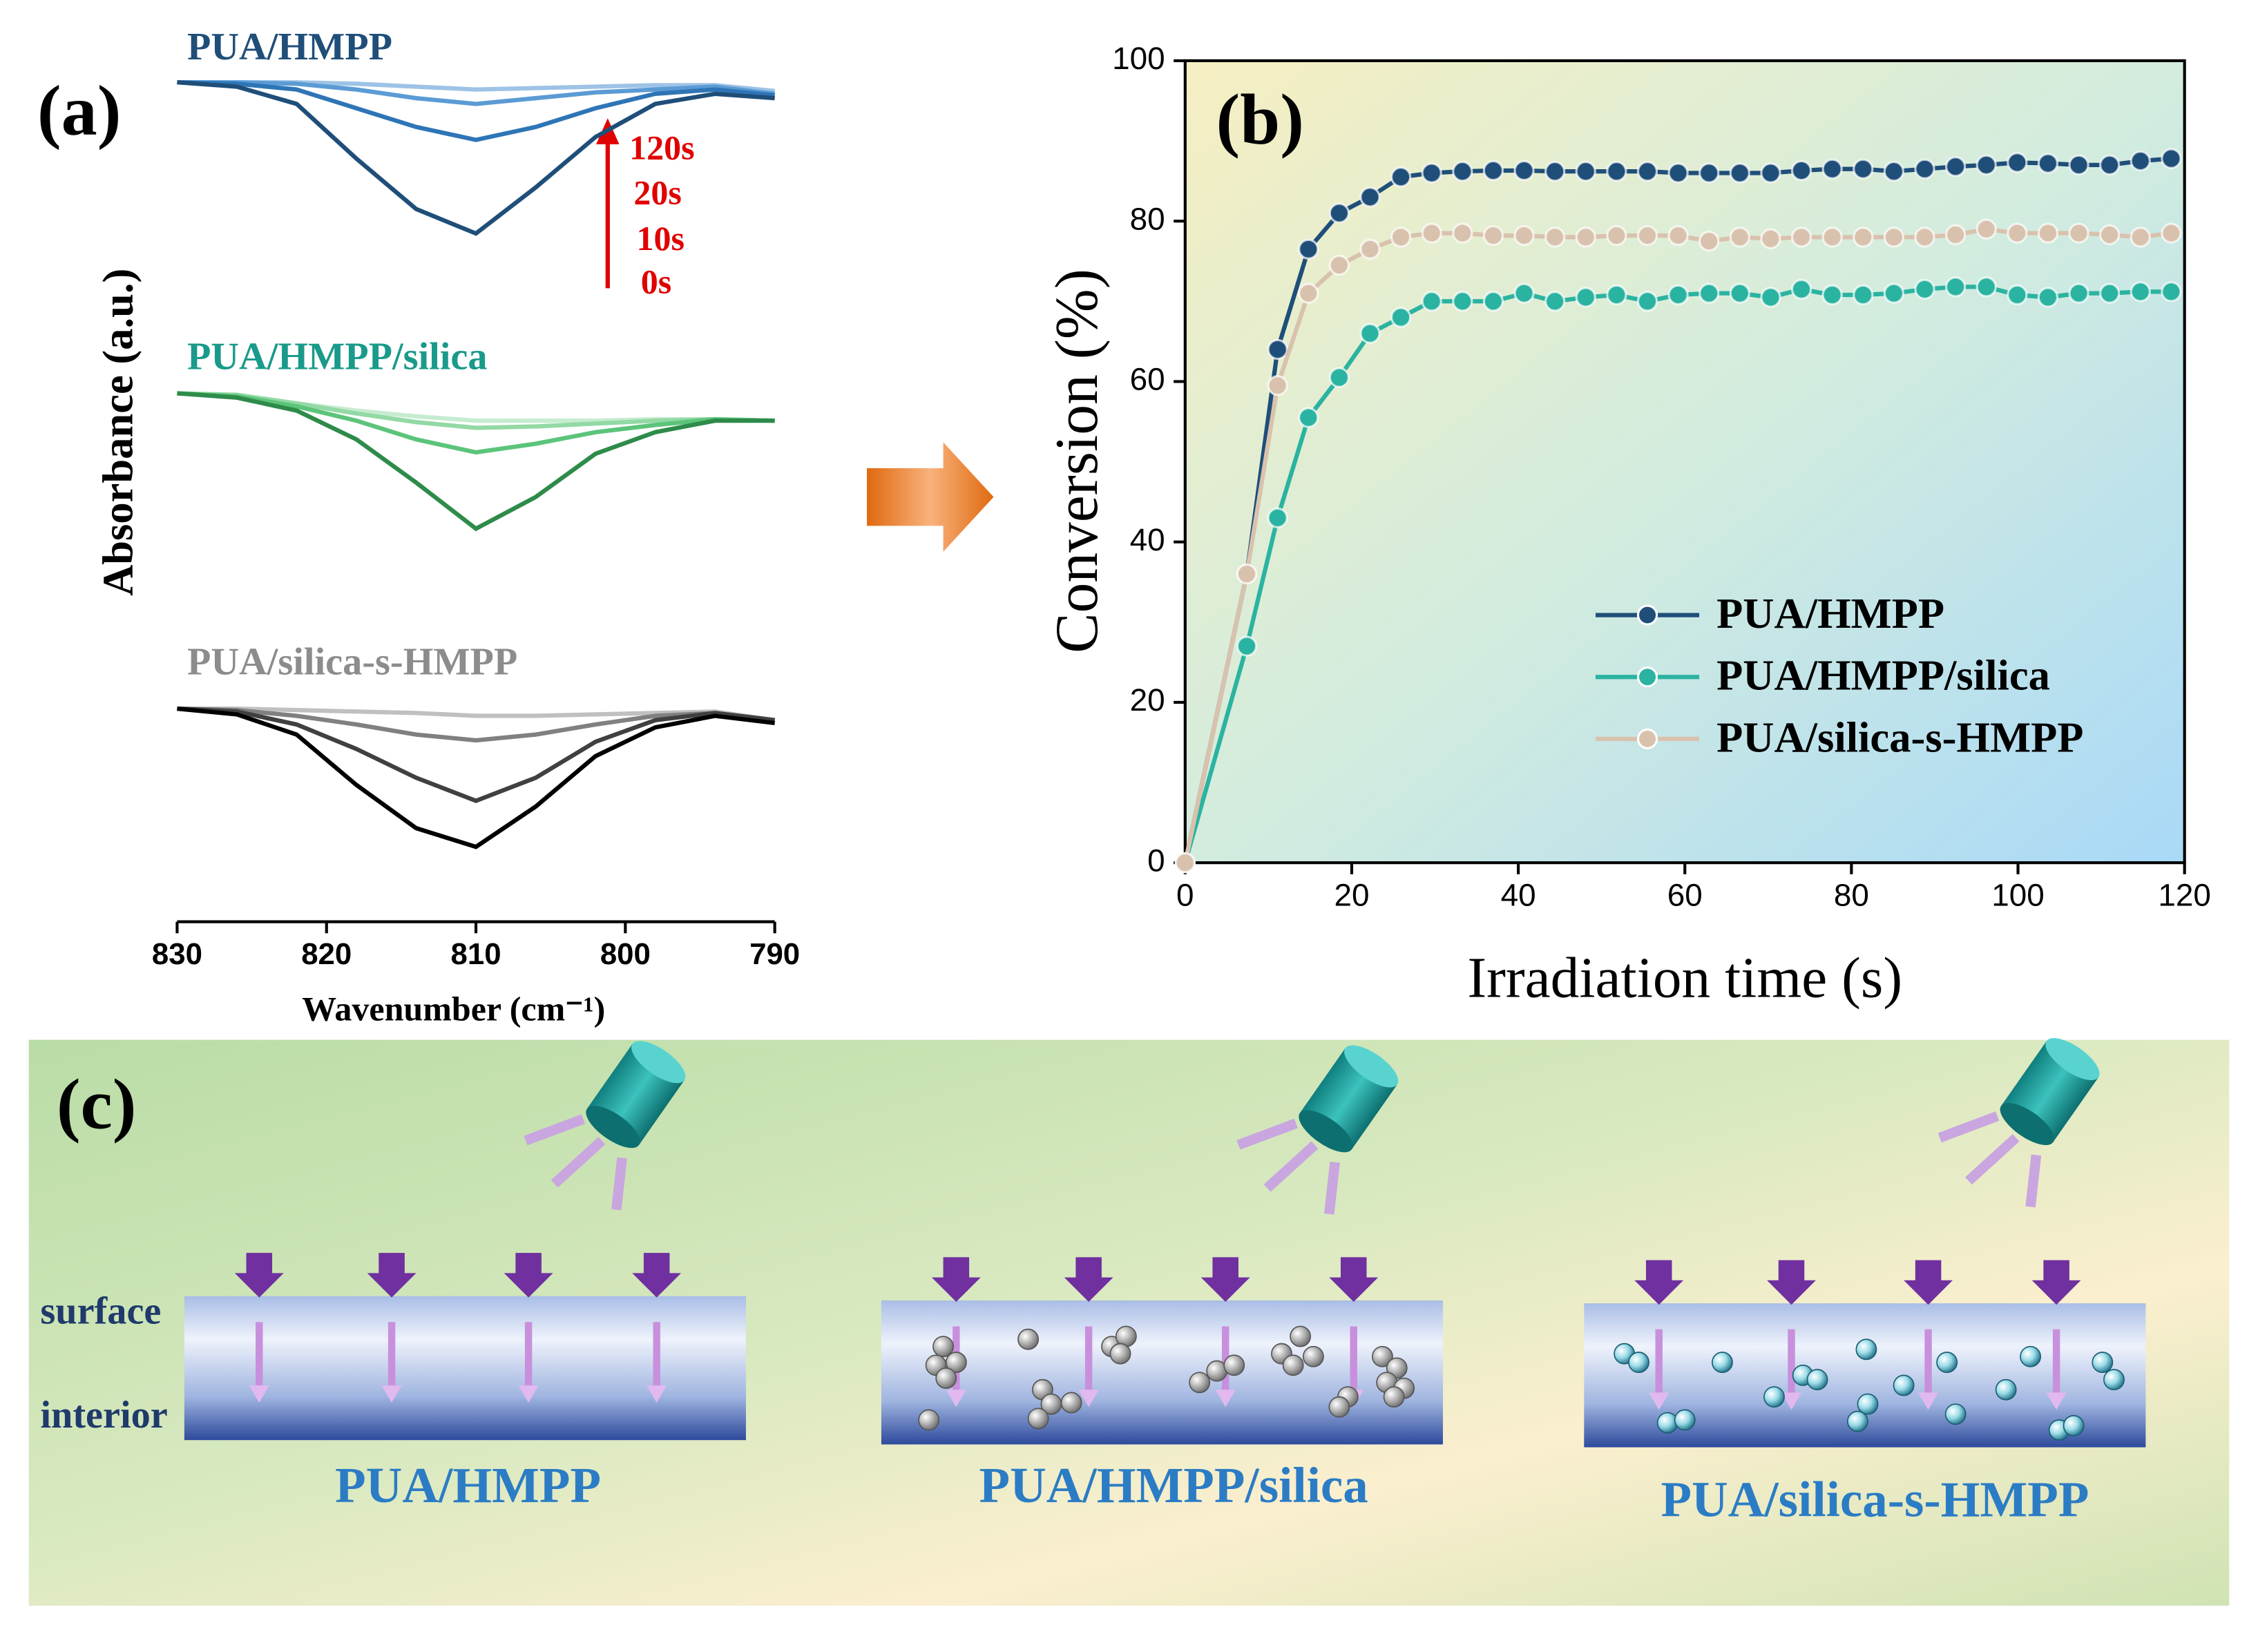 Image resolution: width=2258 pixels, height=1652 pixels. I want to click on sample-label: PUA/HMPP/silica, so click(1173, 1485).